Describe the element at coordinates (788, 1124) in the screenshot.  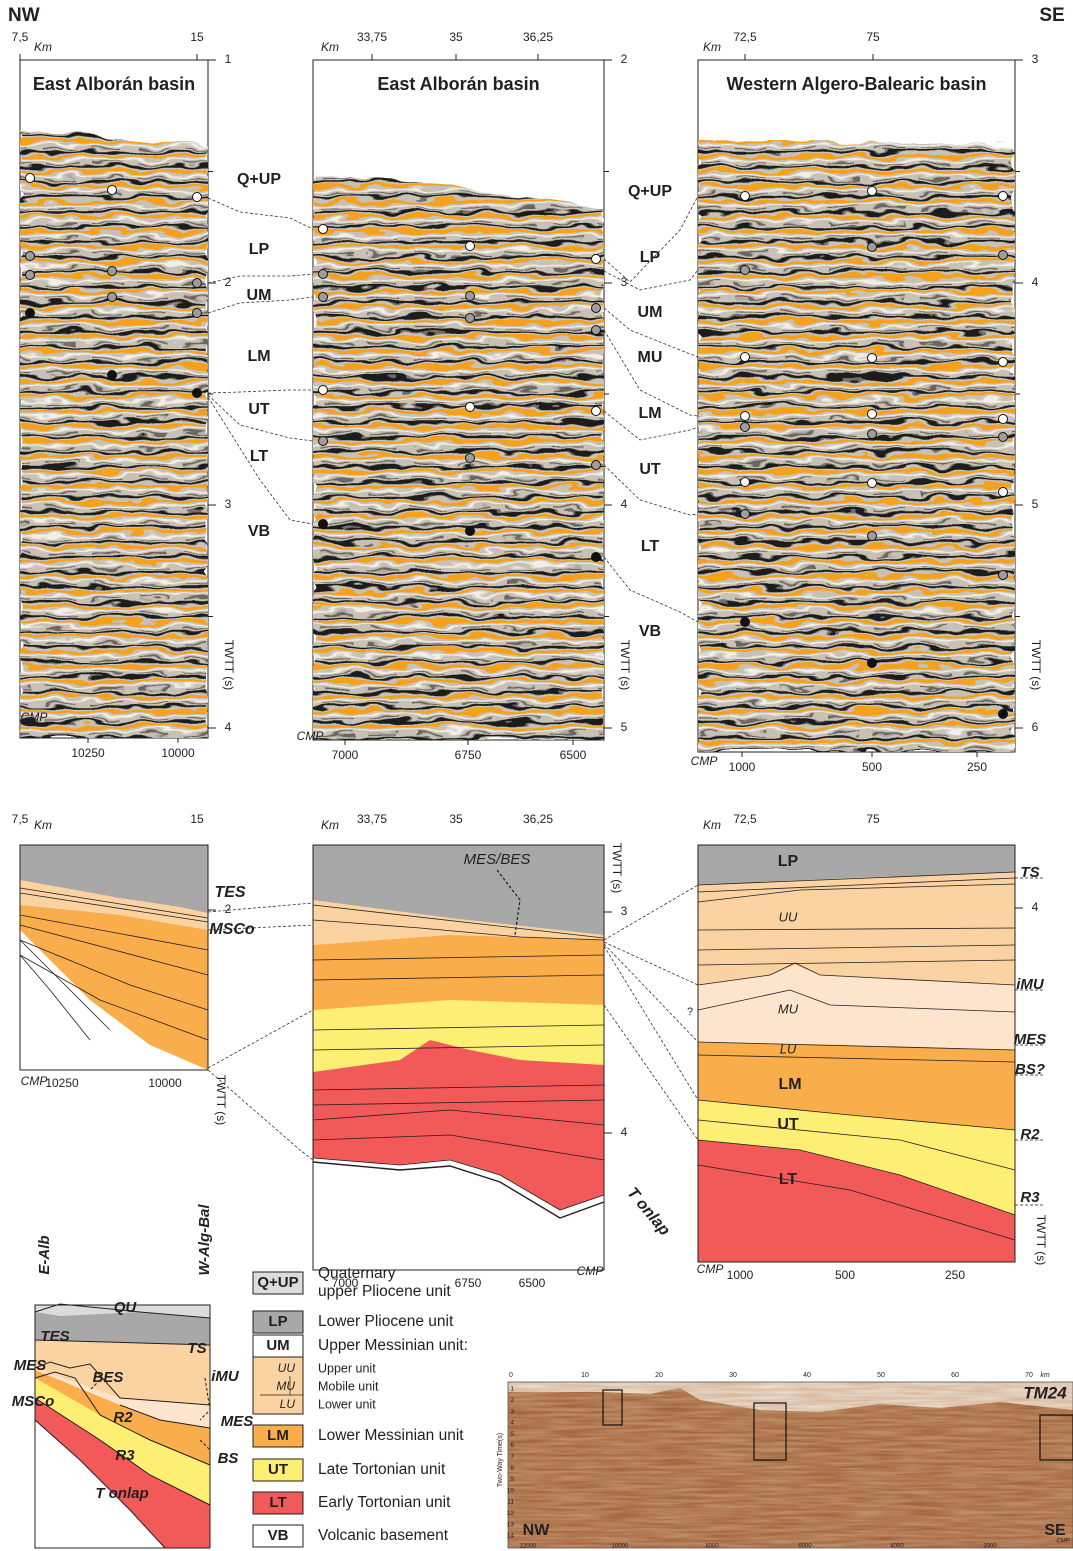
I see `unit-label: UT` at that location.